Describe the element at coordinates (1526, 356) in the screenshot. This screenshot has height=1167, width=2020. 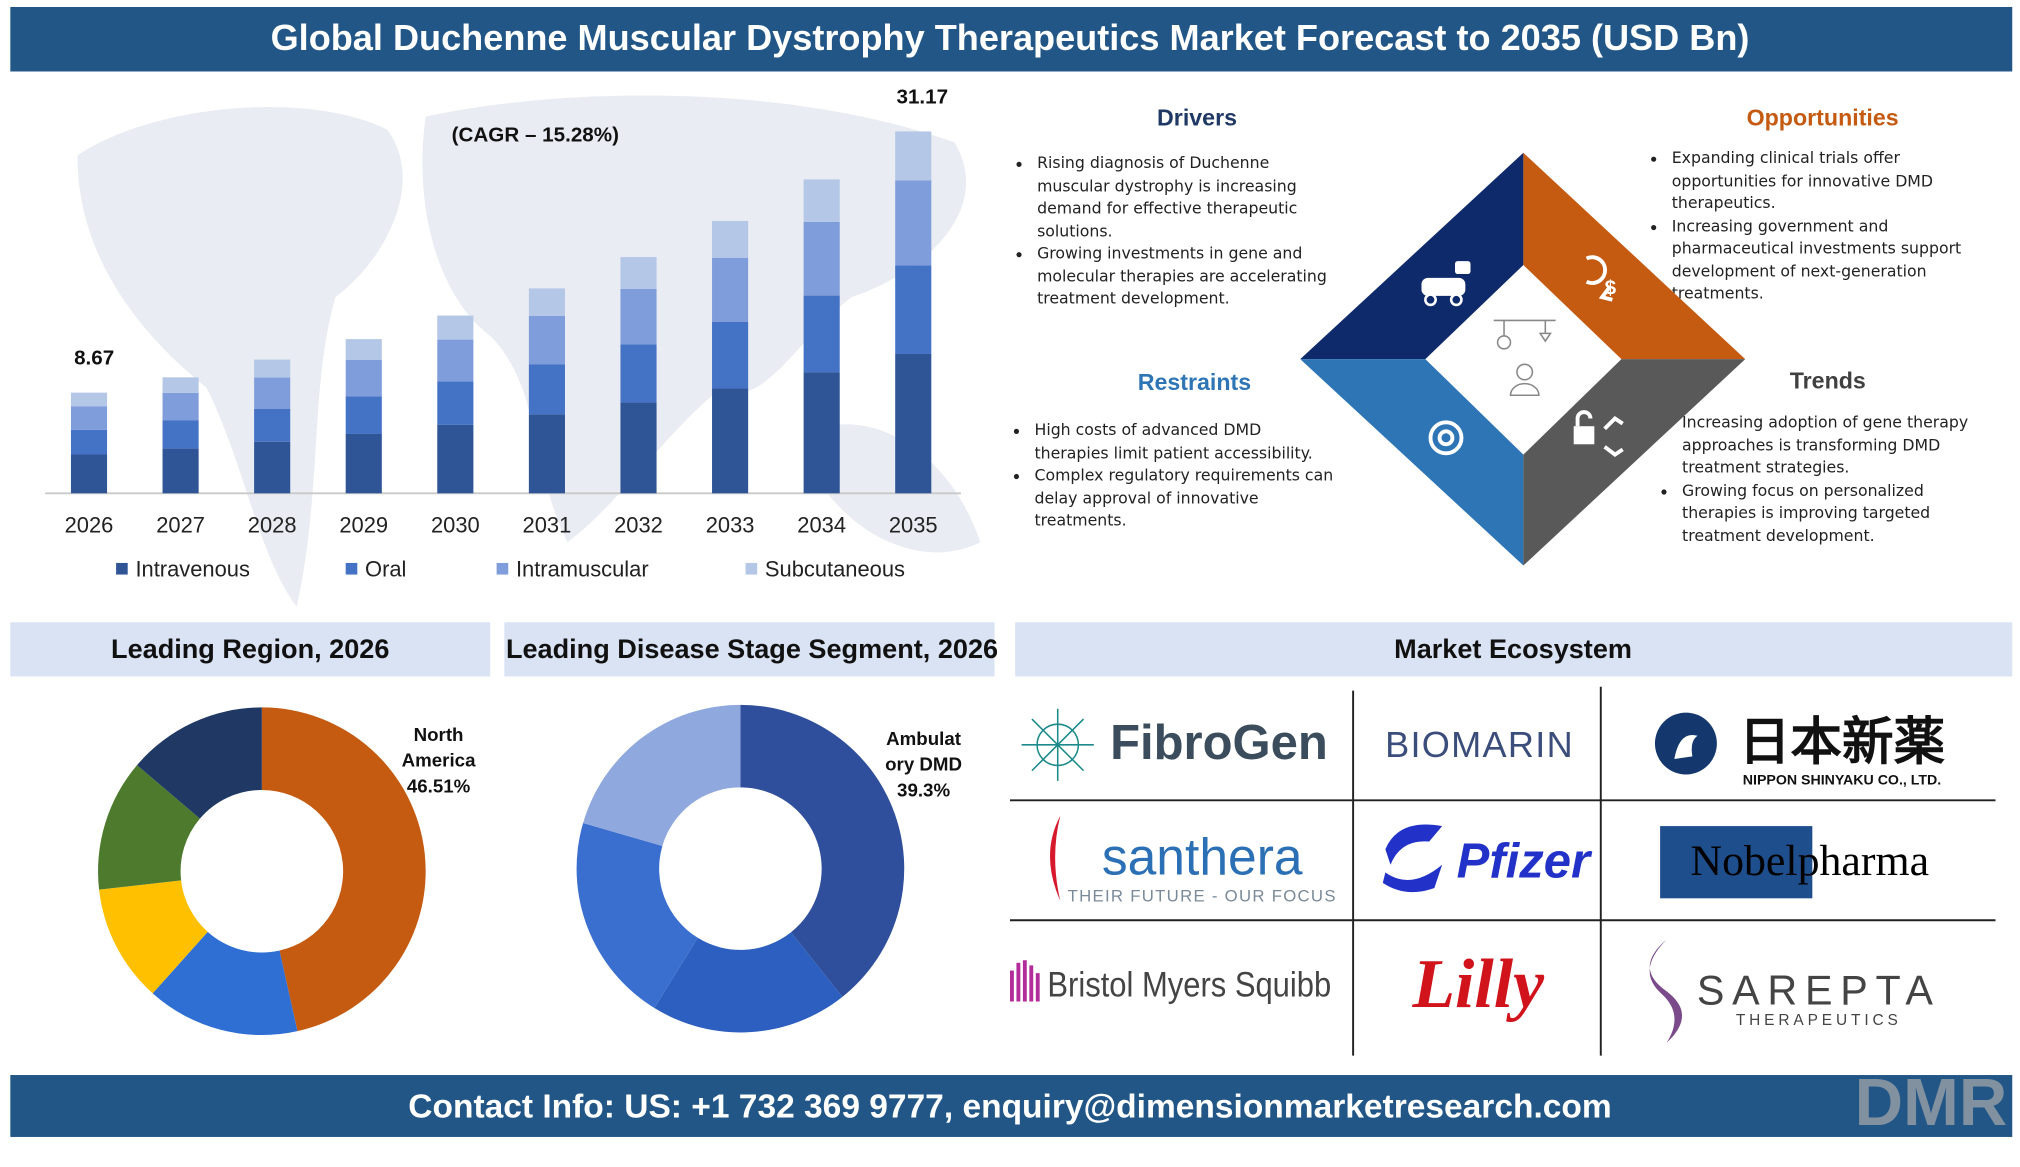
I see `icon: $` at that location.